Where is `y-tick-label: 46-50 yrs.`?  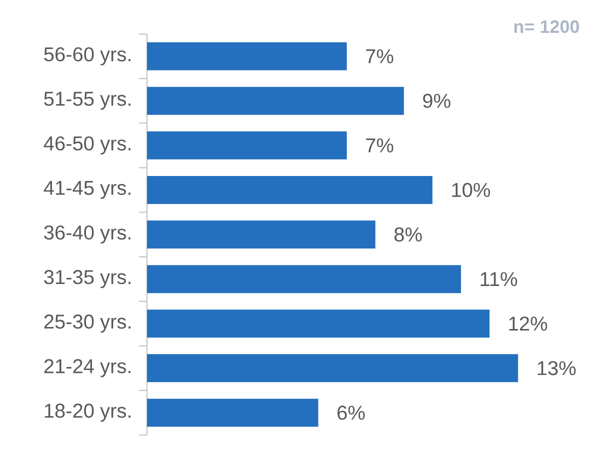
y-tick-label: 46-50 yrs. is located at coordinates (87, 145).